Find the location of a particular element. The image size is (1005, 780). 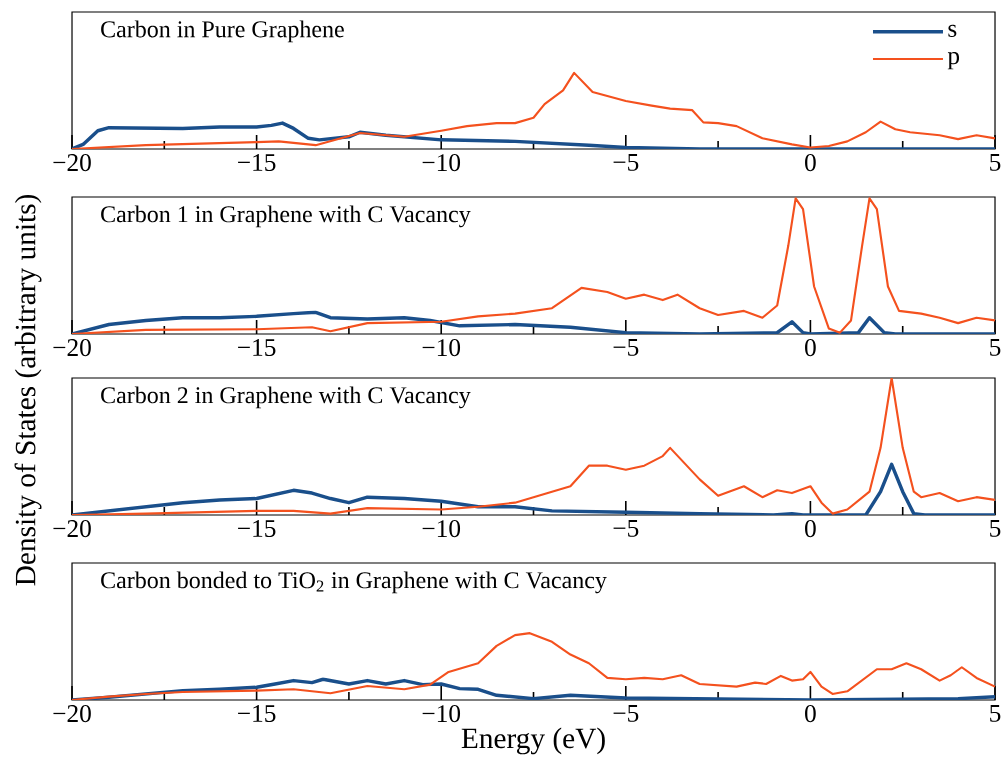

y-axis-title: Density of States (arbitrary units) is located at coordinates (28, 390).